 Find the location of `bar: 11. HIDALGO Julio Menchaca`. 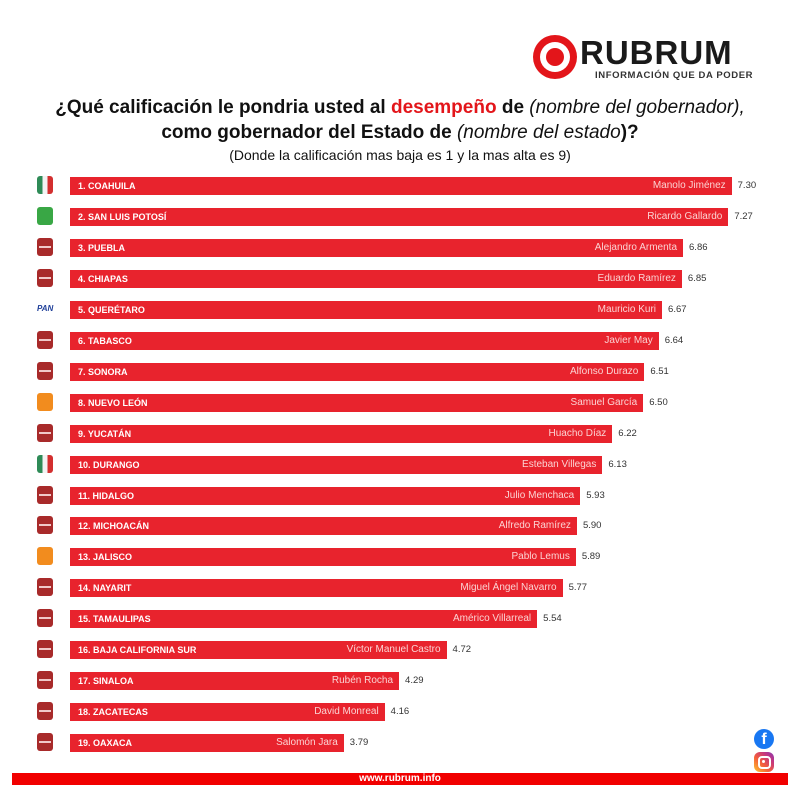

bar: 11. HIDALGO Julio Menchaca is located at coordinates (325, 495).